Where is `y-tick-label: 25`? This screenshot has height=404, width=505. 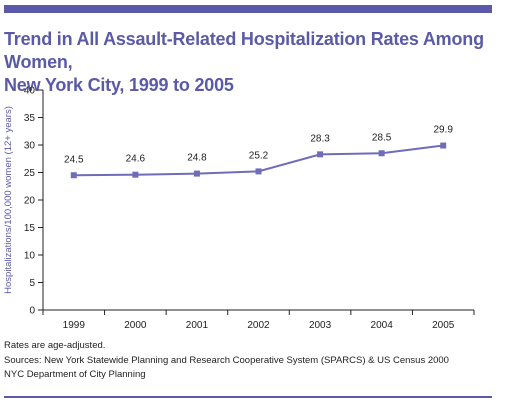
y-tick-label: 25 is located at coordinates (30, 173).